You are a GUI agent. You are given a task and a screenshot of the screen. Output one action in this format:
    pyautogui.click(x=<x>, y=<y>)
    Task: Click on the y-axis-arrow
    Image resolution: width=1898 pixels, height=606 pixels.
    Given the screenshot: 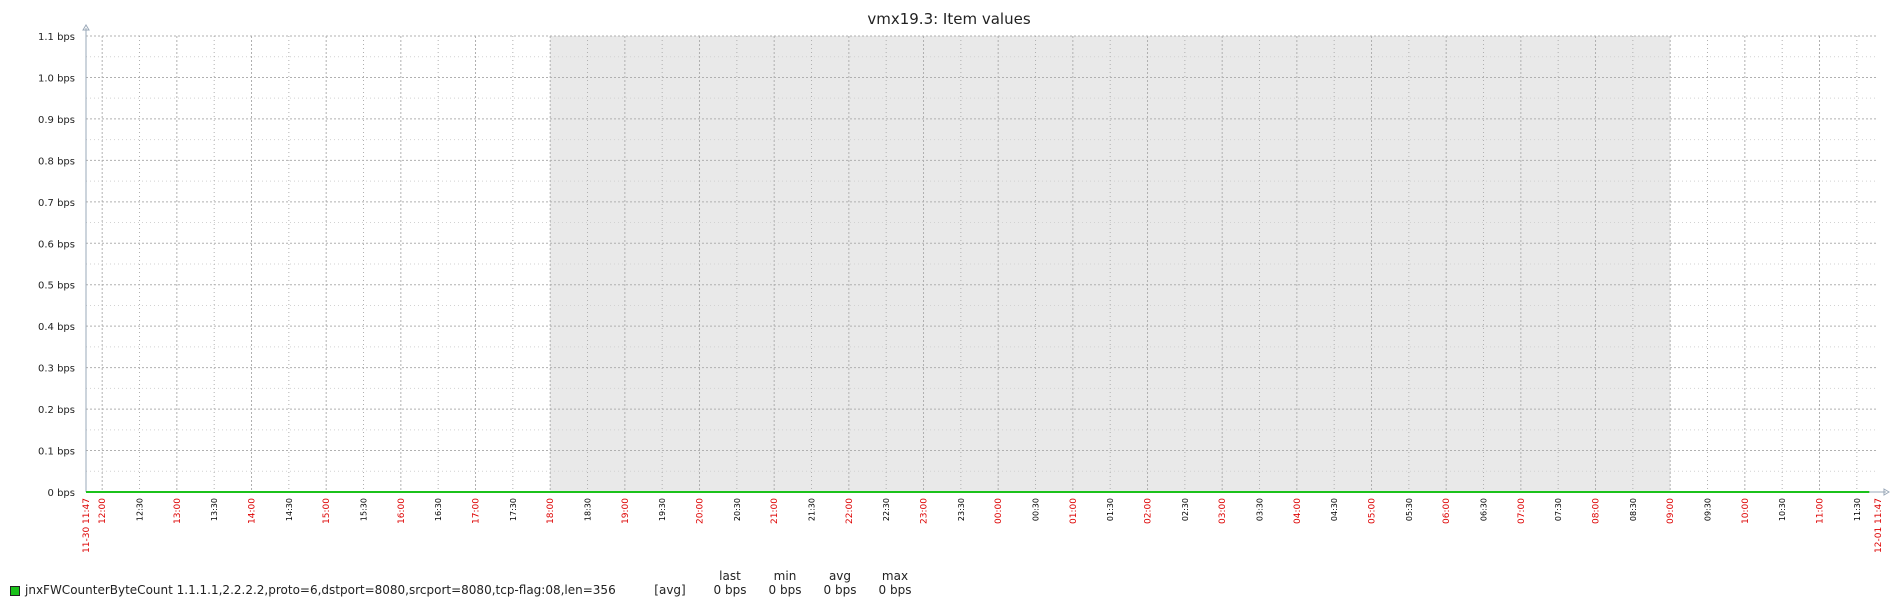 What is the action you would take?
    pyautogui.click(x=86, y=27)
    